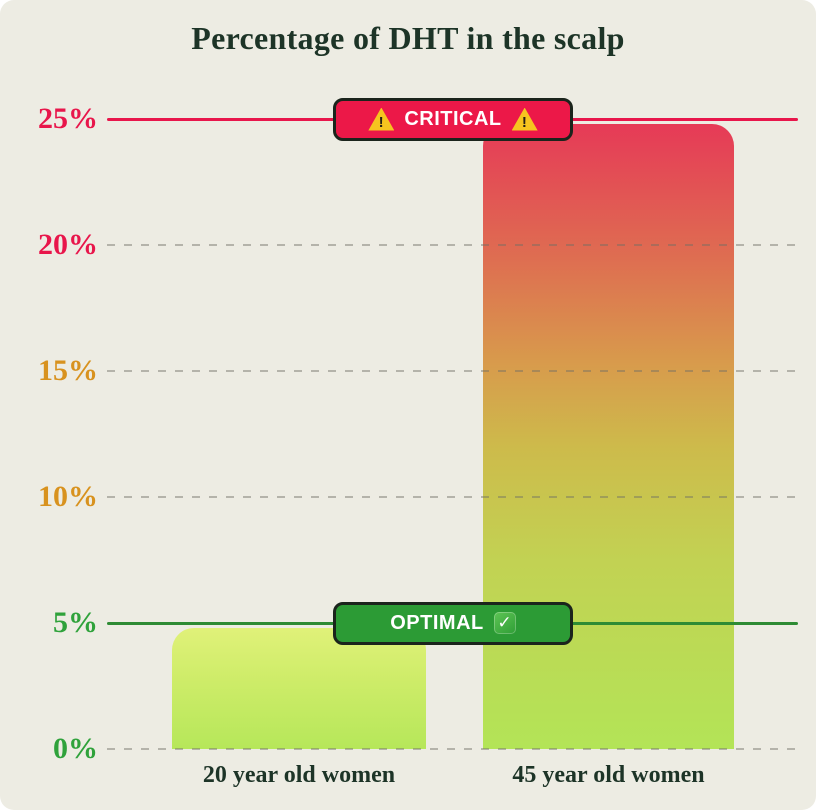 Image resolution: width=816 pixels, height=810 pixels. Describe the element at coordinates (452, 497) in the screenshot. I see `gridline-10pct` at that location.